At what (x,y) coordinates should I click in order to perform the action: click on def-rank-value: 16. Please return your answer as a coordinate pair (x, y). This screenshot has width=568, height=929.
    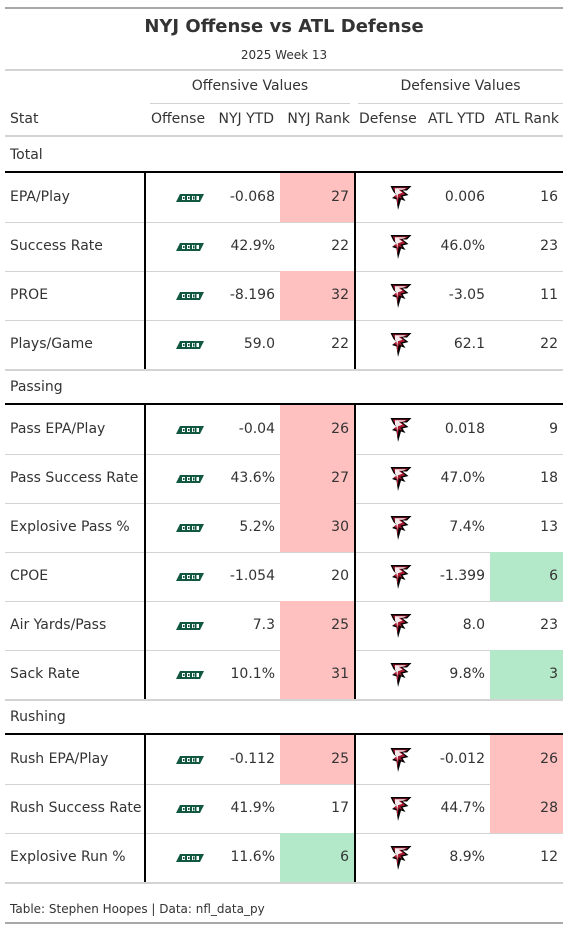
    Looking at the image, I should click on (549, 197).